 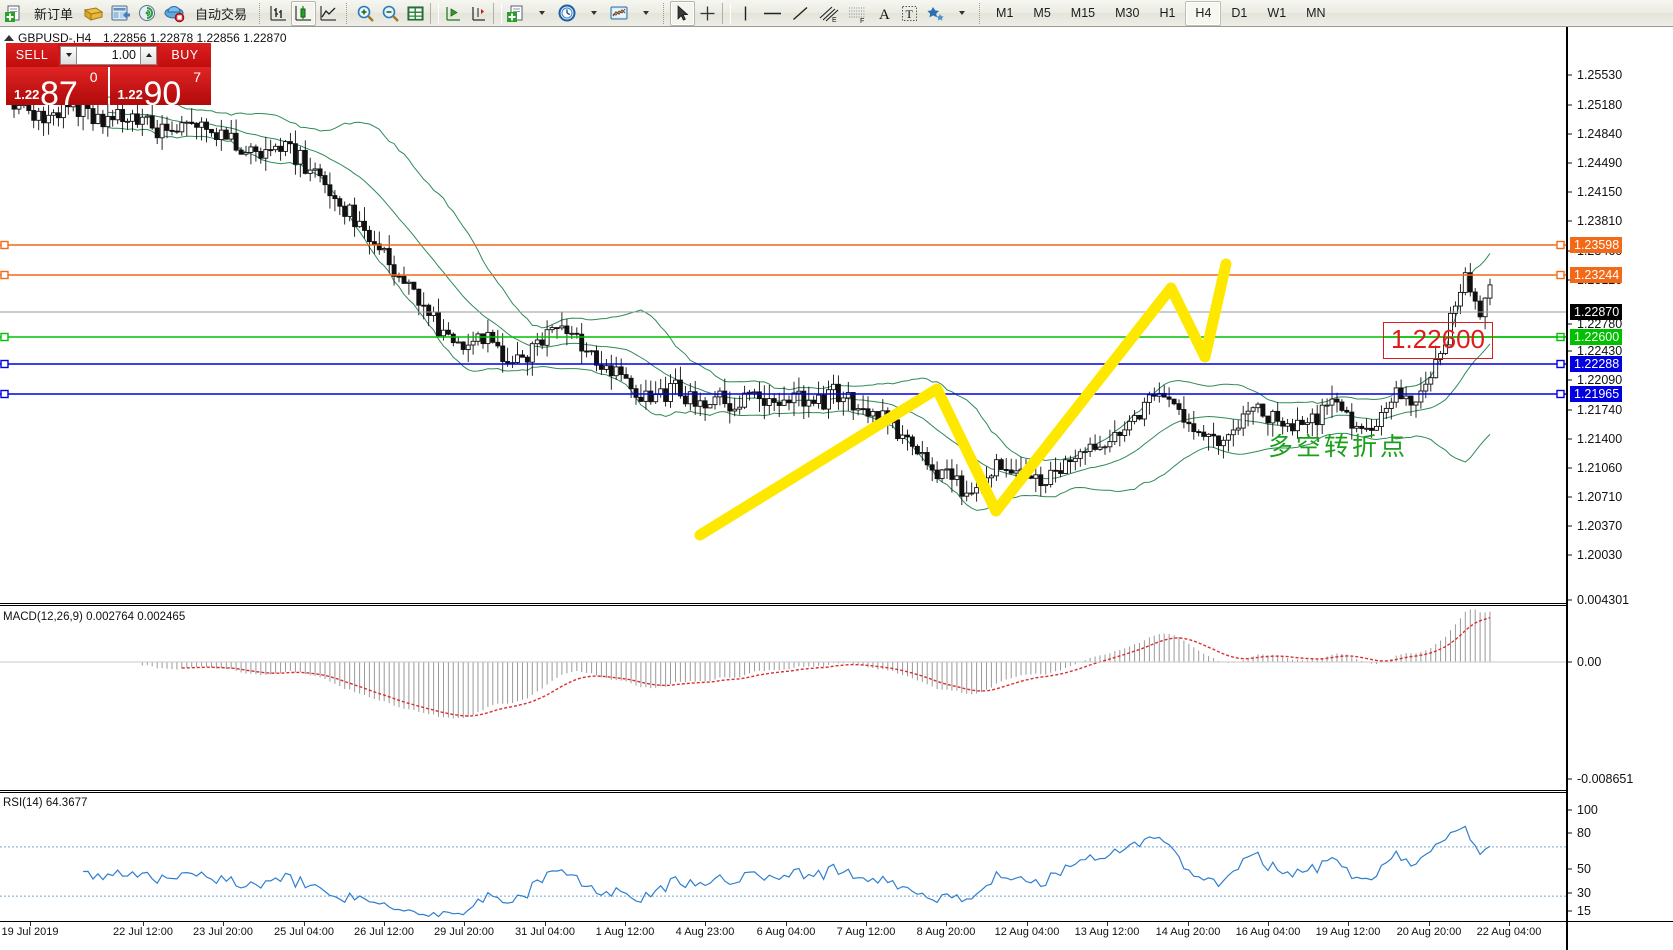 What do you see at coordinates (1596, 394) in the screenshot?
I see `price-level-badge: 1.21965` at bounding box center [1596, 394].